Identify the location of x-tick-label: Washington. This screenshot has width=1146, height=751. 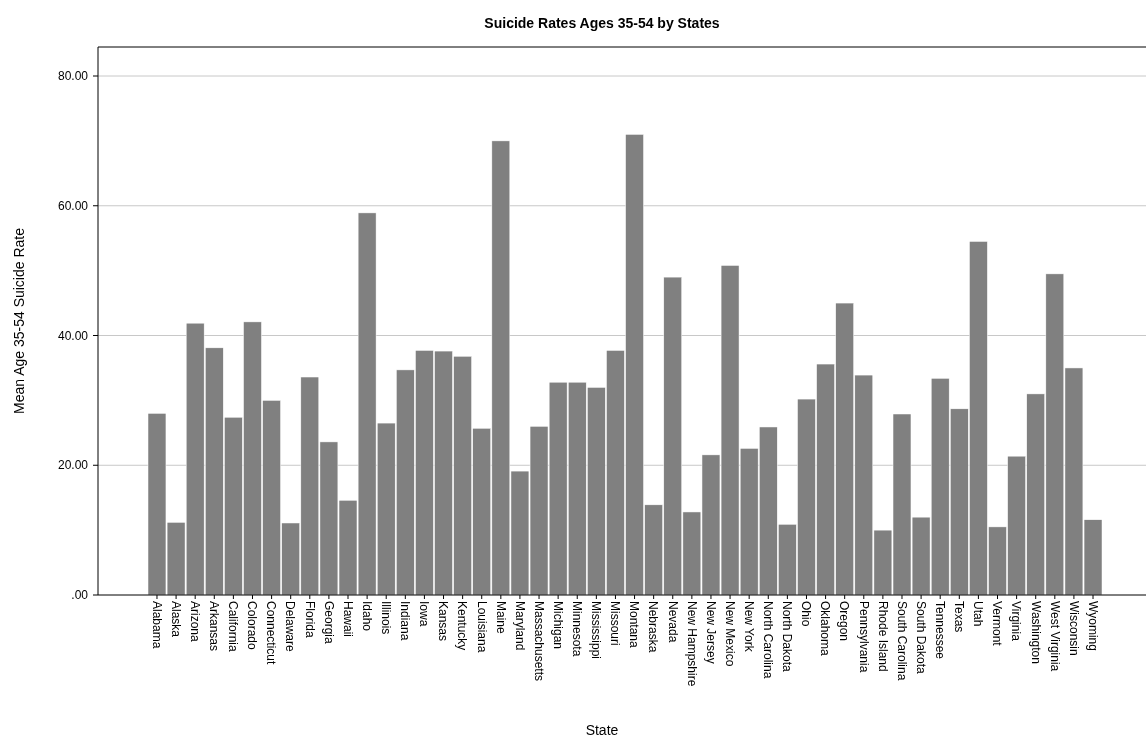
(1035, 632).